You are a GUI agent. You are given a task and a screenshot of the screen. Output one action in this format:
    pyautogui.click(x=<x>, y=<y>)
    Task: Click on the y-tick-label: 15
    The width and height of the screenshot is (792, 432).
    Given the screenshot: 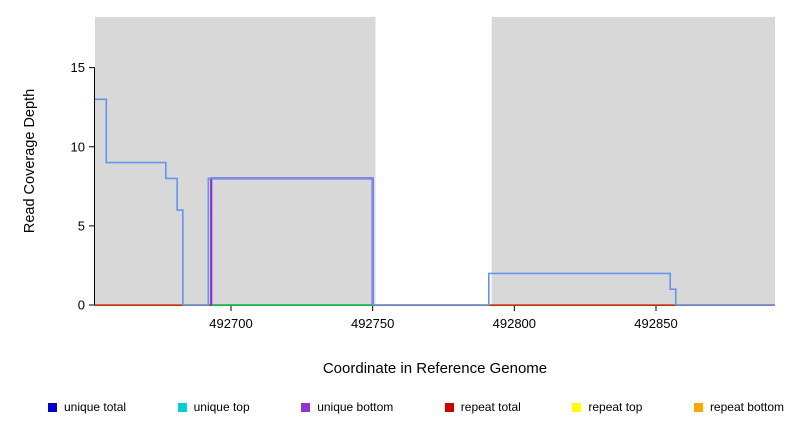 What is the action you would take?
    pyautogui.click(x=78, y=67)
    